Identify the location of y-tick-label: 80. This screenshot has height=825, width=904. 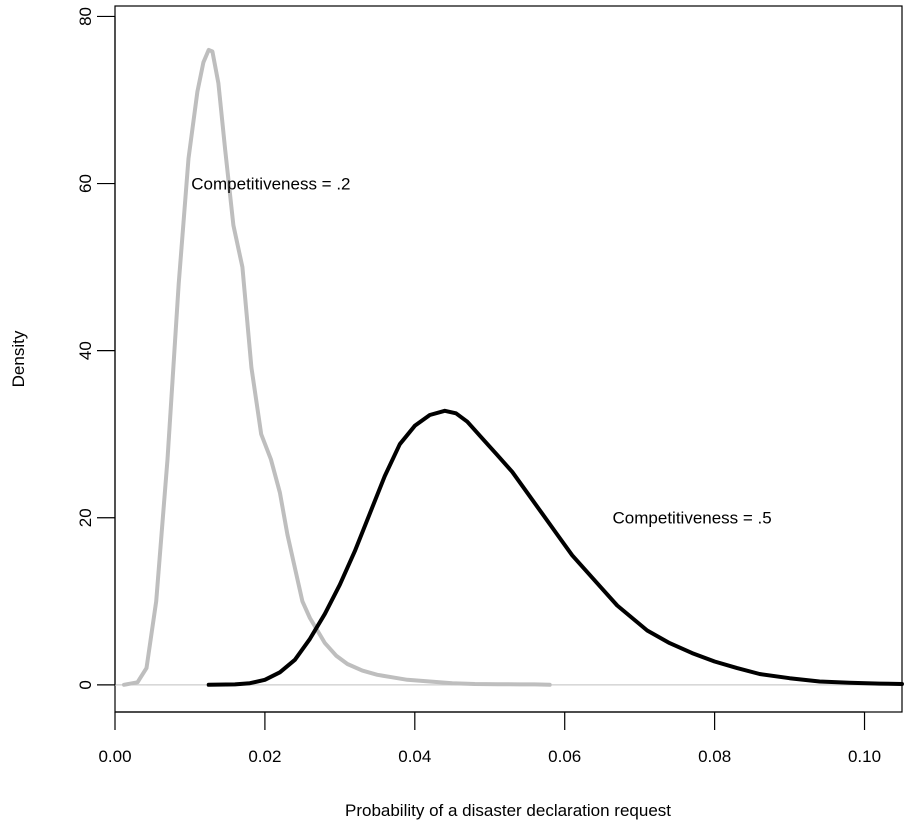
(85, 16).